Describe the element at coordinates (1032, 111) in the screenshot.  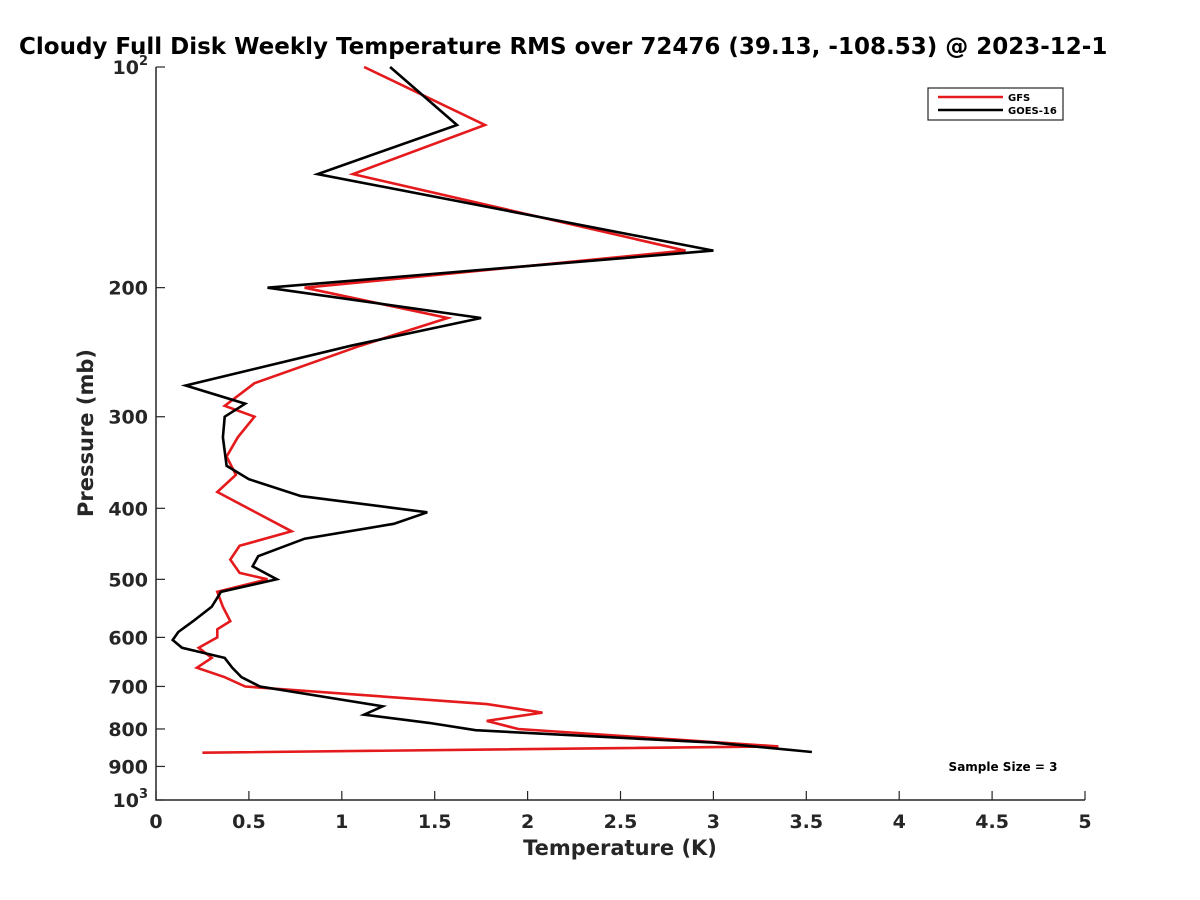
I see `legend-label: GOES-16` at that location.